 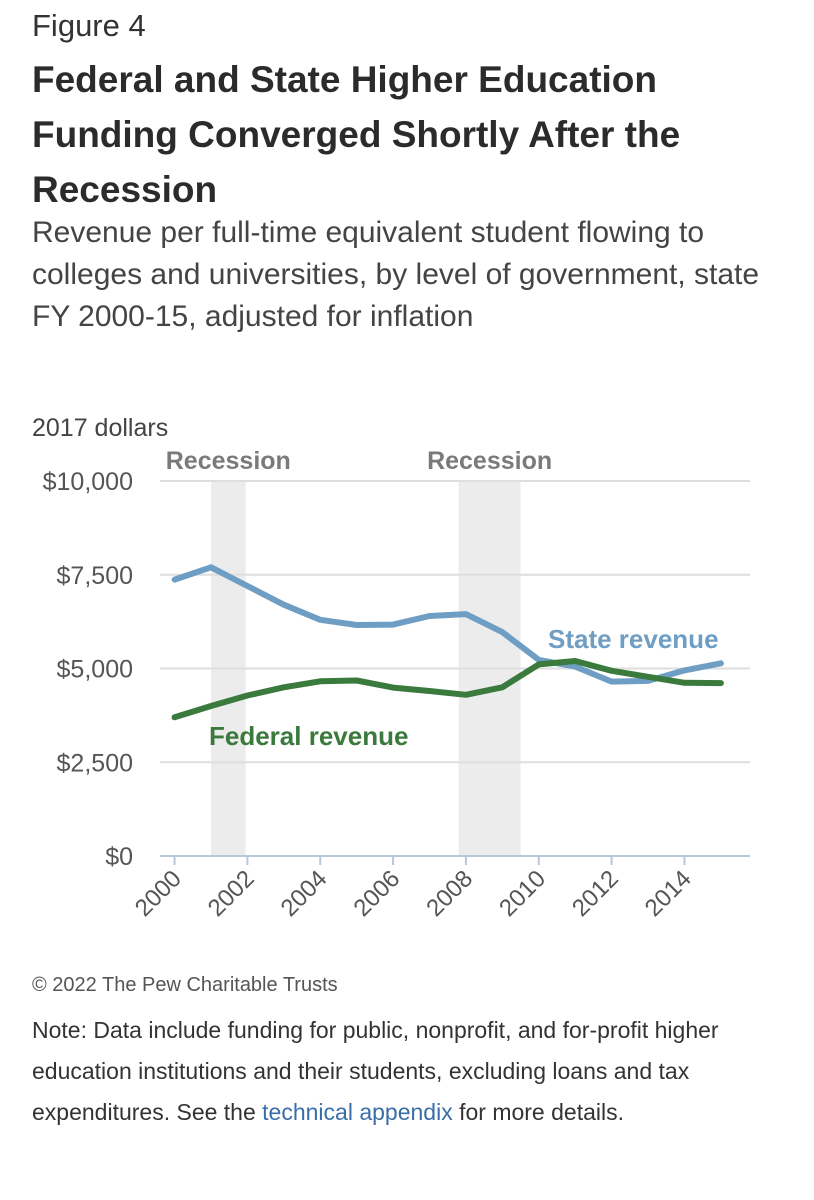 What do you see at coordinates (522, 893) in the screenshot?
I see `x-tick-label: 2010` at bounding box center [522, 893].